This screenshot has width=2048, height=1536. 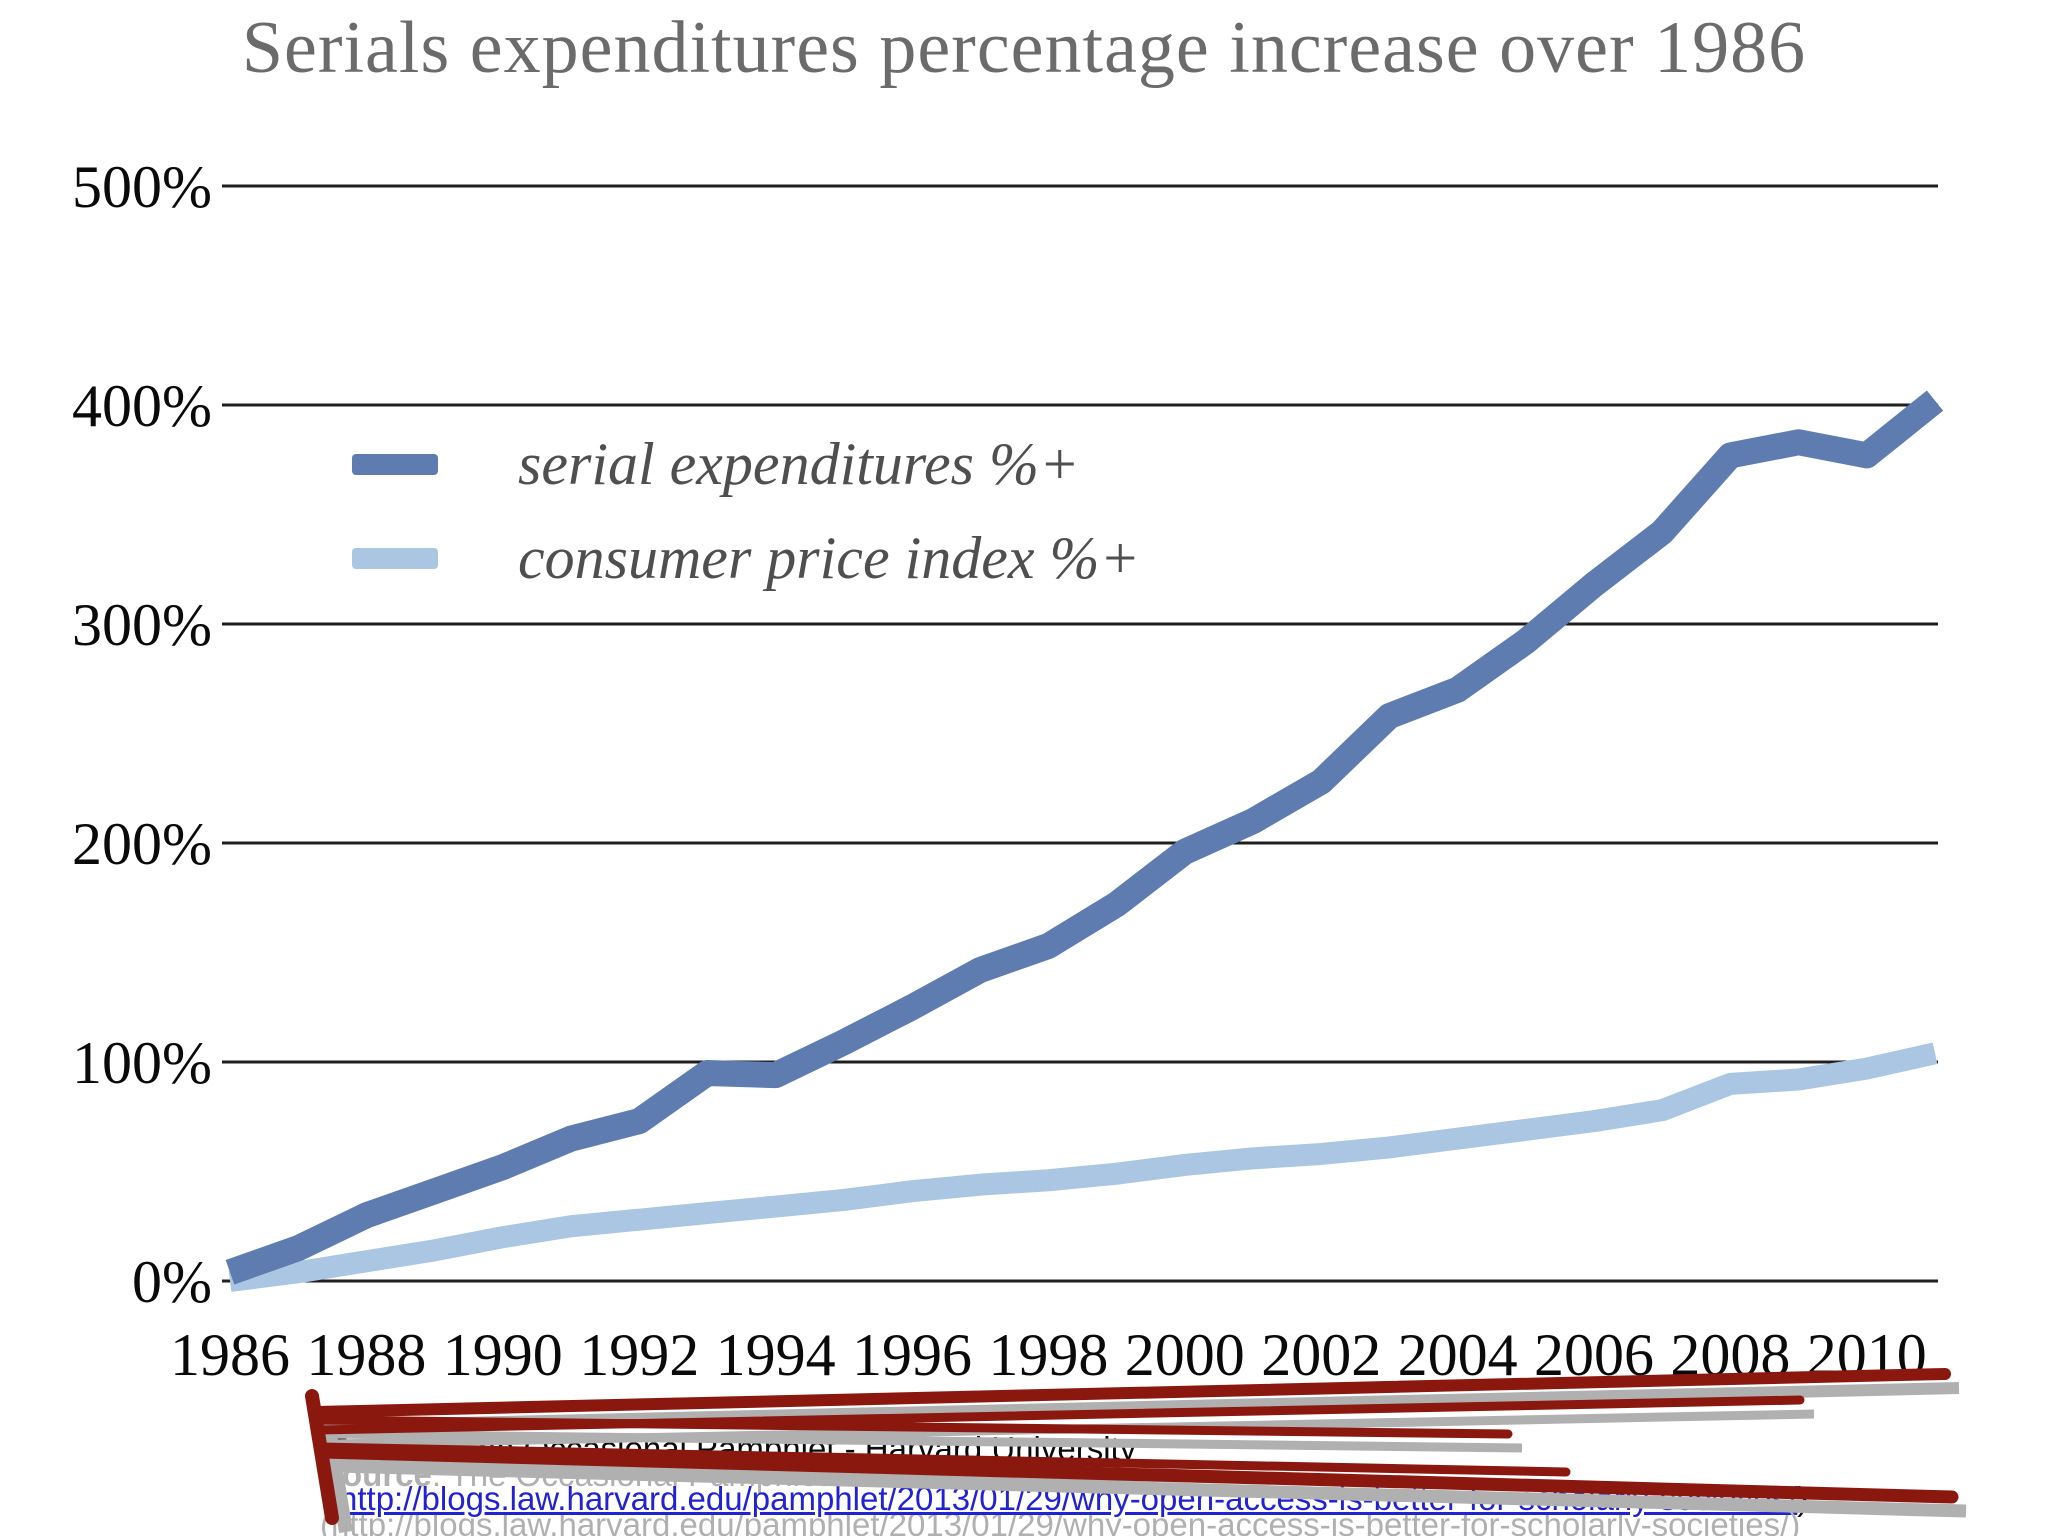 I want to click on y-tick-label: 400%, so click(x=142, y=406).